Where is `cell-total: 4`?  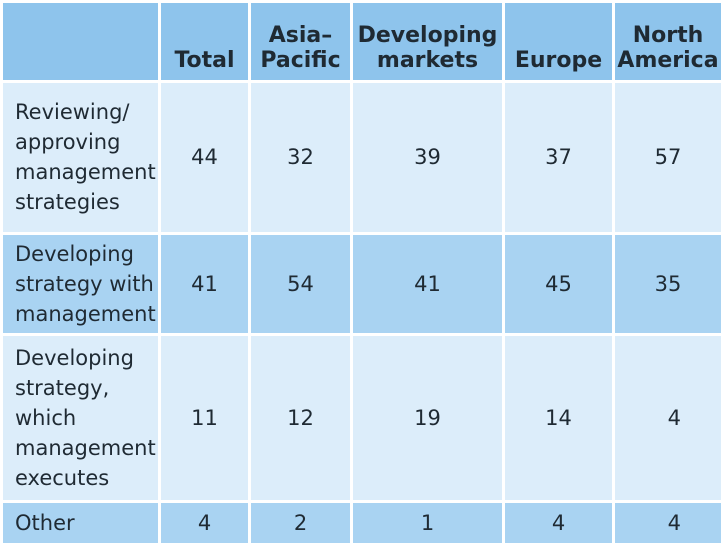
cell-total: 4 is located at coordinates (204, 522).